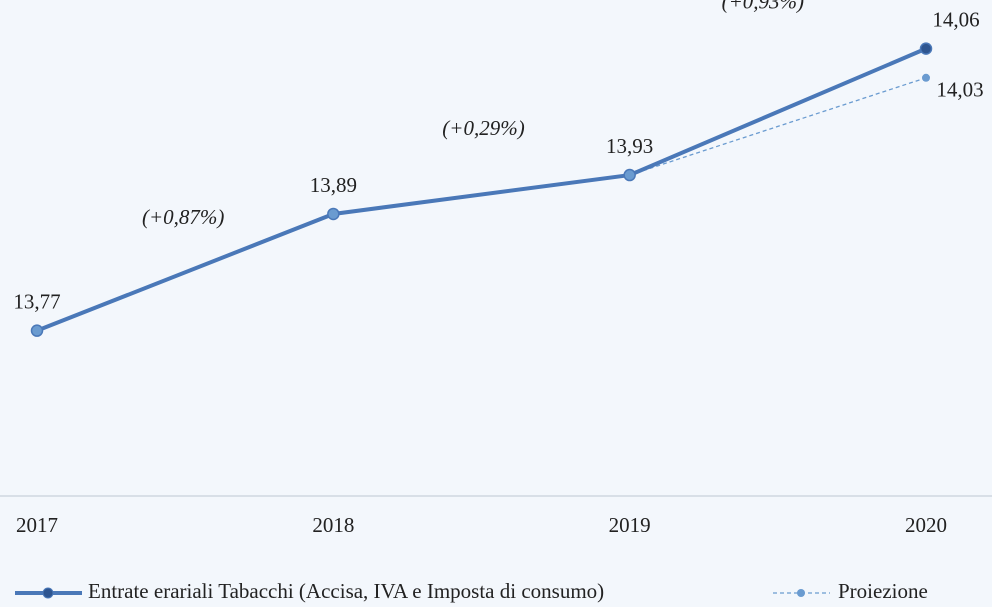  What do you see at coordinates (778, 126) in the screenshot?
I see `projection-line` at bounding box center [778, 126].